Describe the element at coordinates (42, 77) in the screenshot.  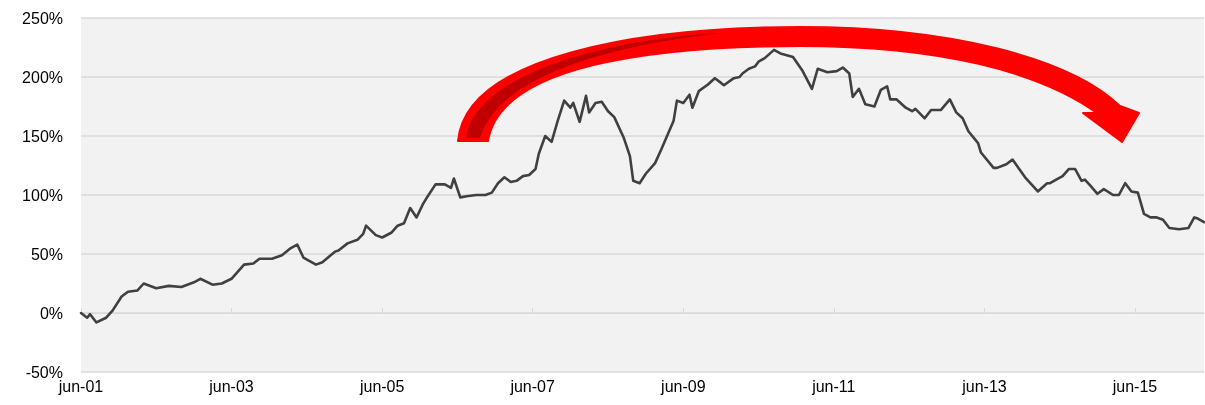
I see `y-tick-label: 200%` at that location.